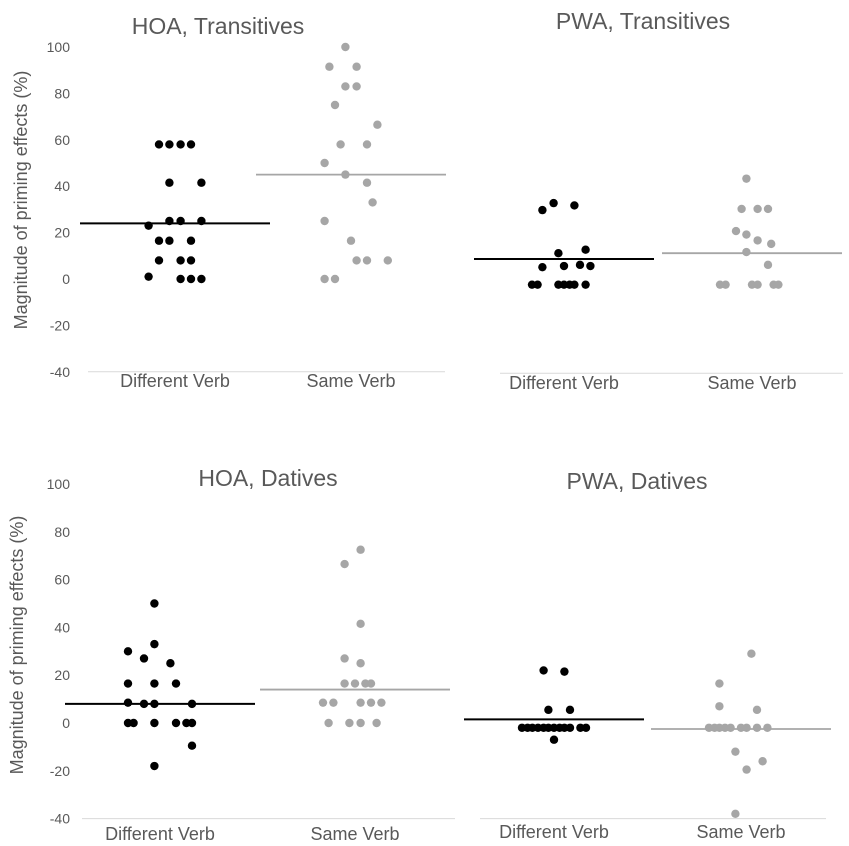 The image size is (849, 846). I want to click on y-ticks: -40 -20 0 20 40 60 80 100, so click(59, 651).